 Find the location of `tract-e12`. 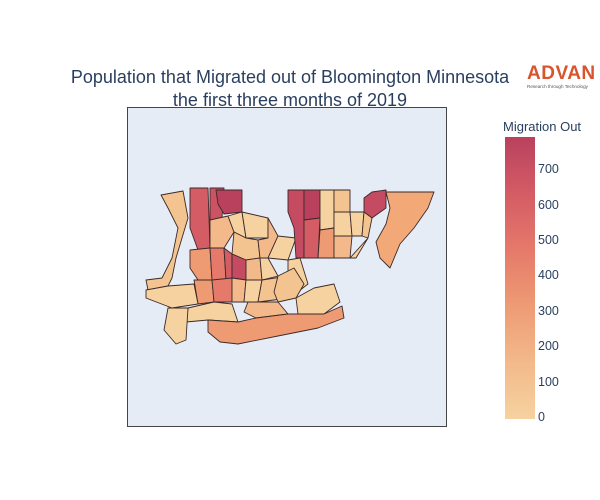

tract-e12 is located at coordinates (359, 248).